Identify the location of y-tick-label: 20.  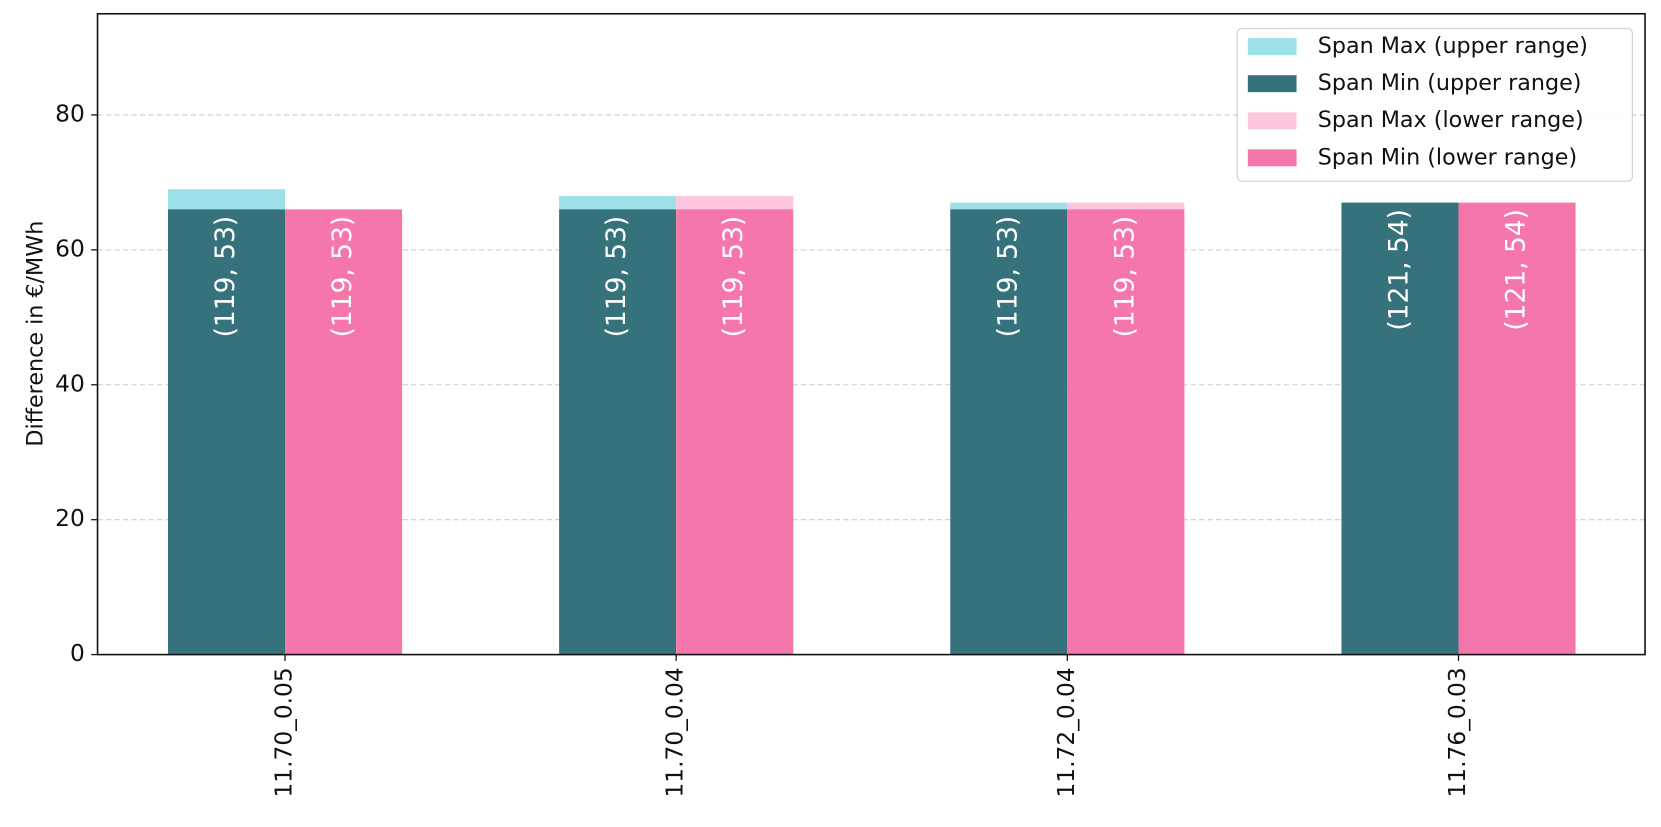
(70, 518).